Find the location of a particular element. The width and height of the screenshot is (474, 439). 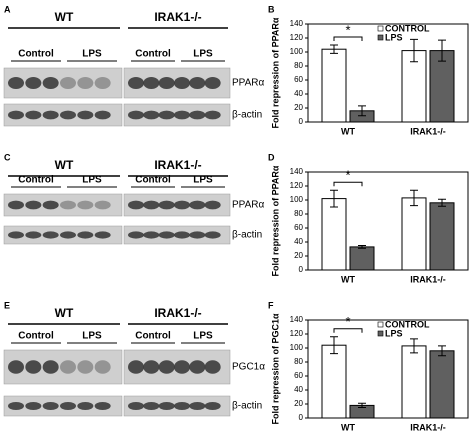

panel-label: A is located at coordinates (7, 9).